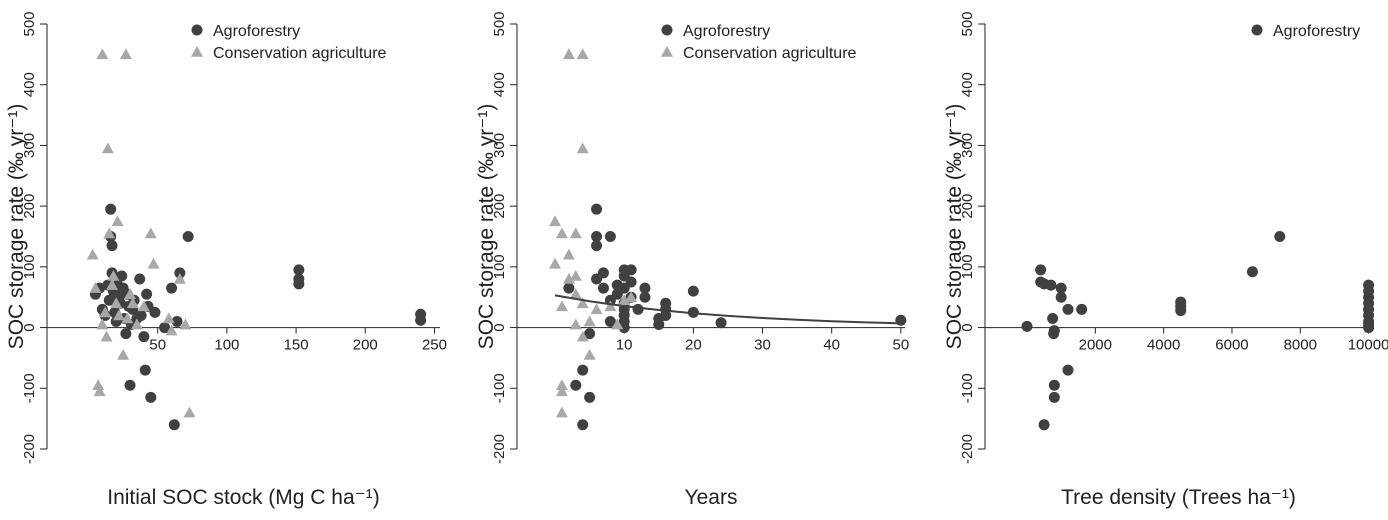  What do you see at coordinates (624, 345) in the screenshot?
I see `x-tick-label: 10` at bounding box center [624, 345].